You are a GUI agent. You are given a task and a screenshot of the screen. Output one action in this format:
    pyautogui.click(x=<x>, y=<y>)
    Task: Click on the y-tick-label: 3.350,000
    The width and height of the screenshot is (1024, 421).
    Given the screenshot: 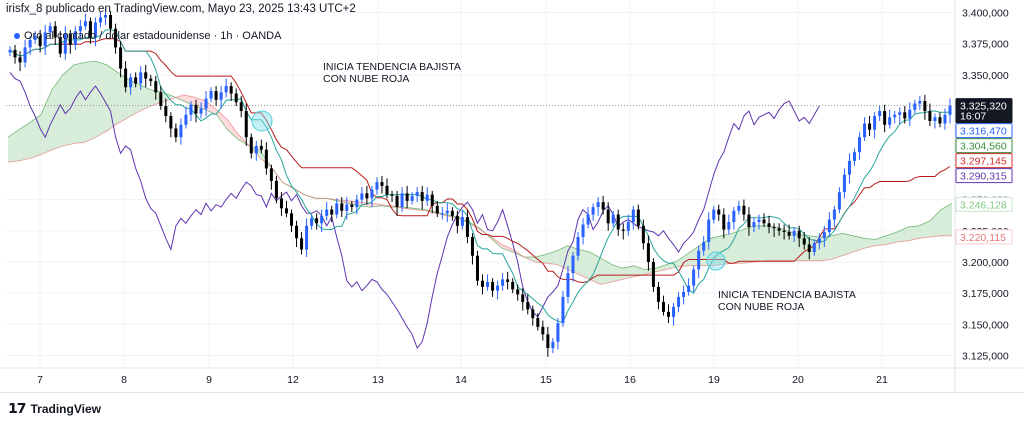 What is the action you would take?
    pyautogui.click(x=985, y=76)
    